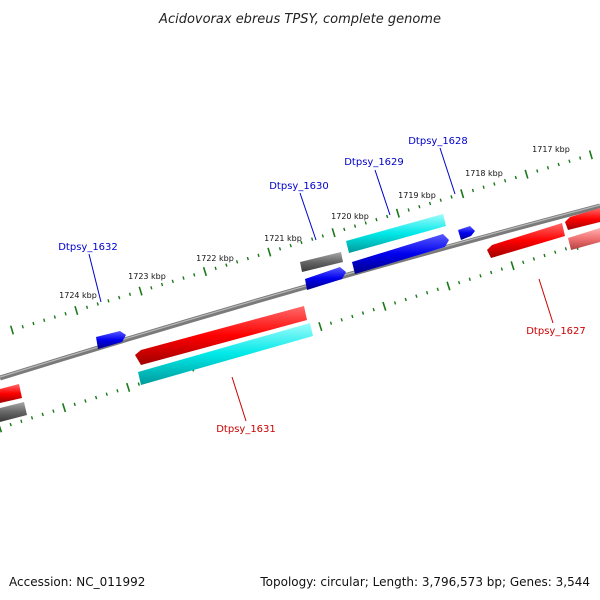  I want to click on gene-dtpsy-1629-rna, so click(396, 233).